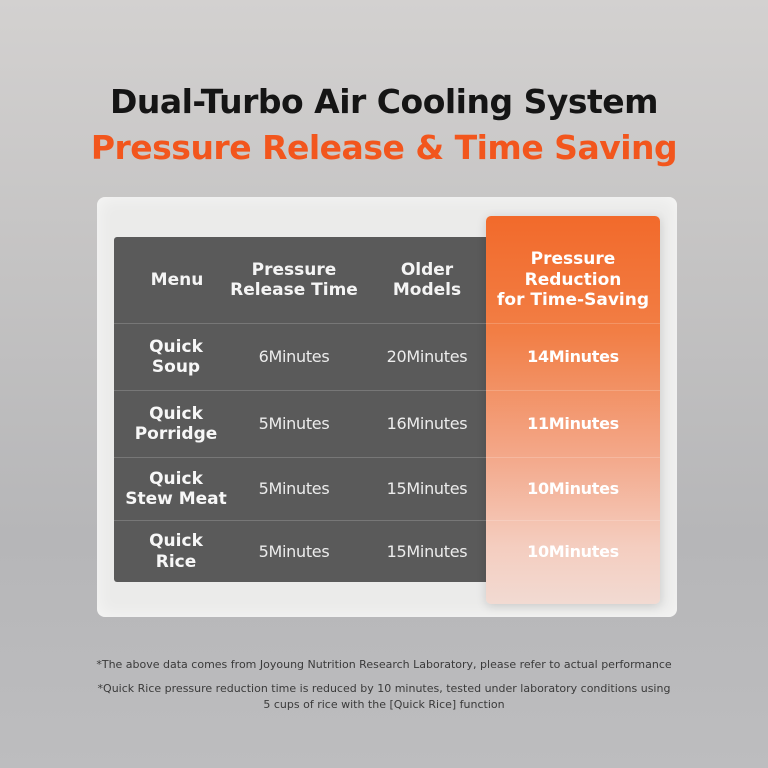 This screenshot has width=768, height=768. I want to click on menu-line2: Porridge, so click(176, 434).